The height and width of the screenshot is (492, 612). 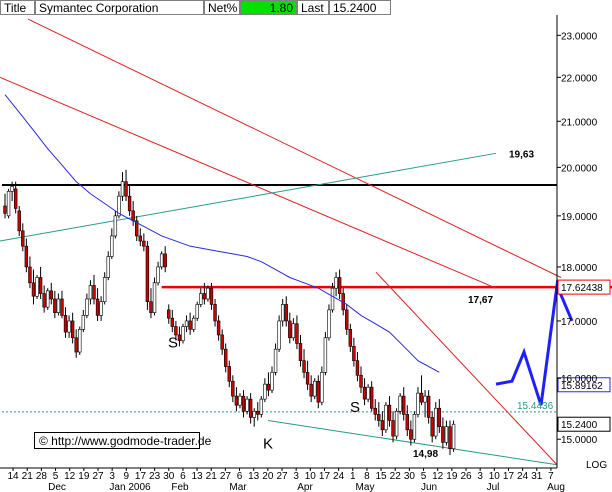 I want to click on x-tick-label: 12, so click(x=70, y=476).